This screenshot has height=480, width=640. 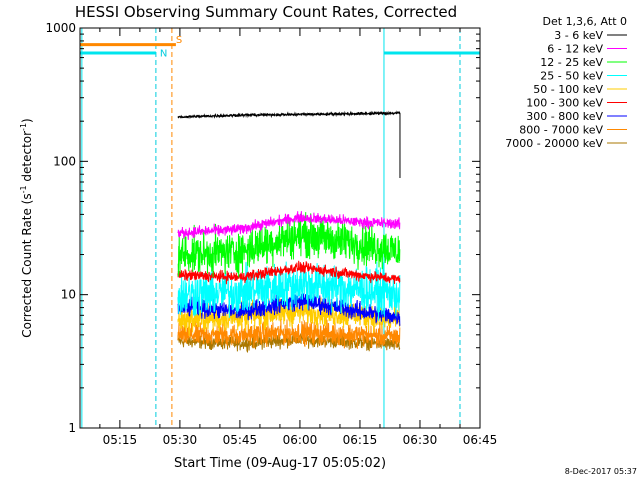 I want to click on legend-label-4: 25 - 50 keV, so click(x=571, y=76).